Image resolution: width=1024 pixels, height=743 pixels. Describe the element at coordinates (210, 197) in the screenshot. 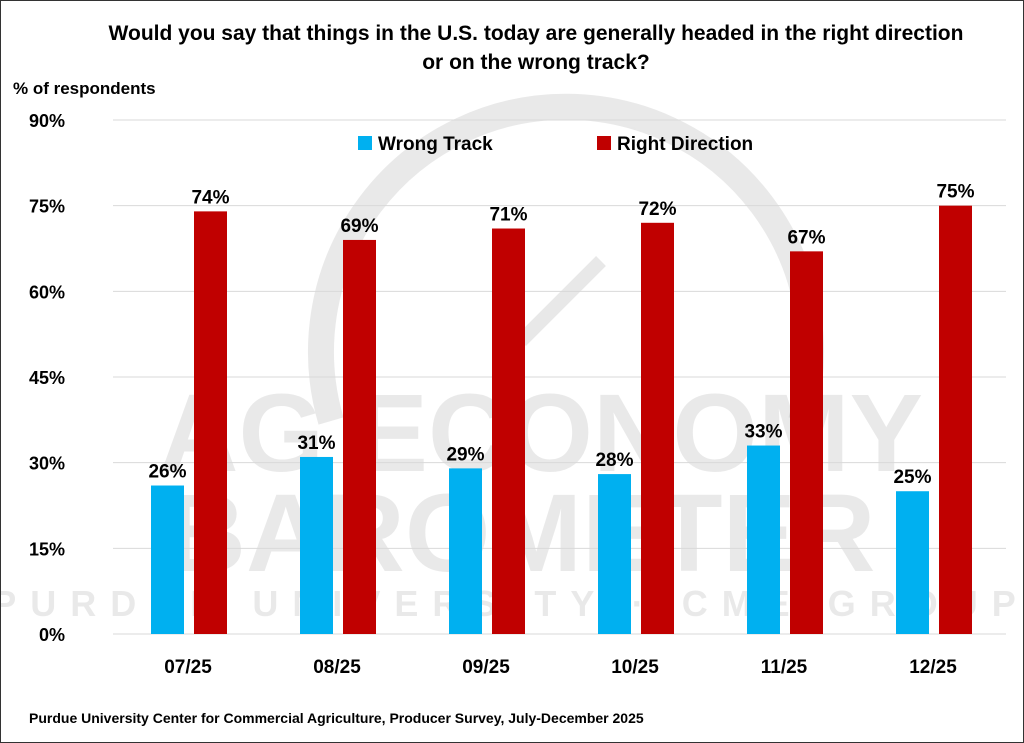

I see `data-label: 74%` at that location.